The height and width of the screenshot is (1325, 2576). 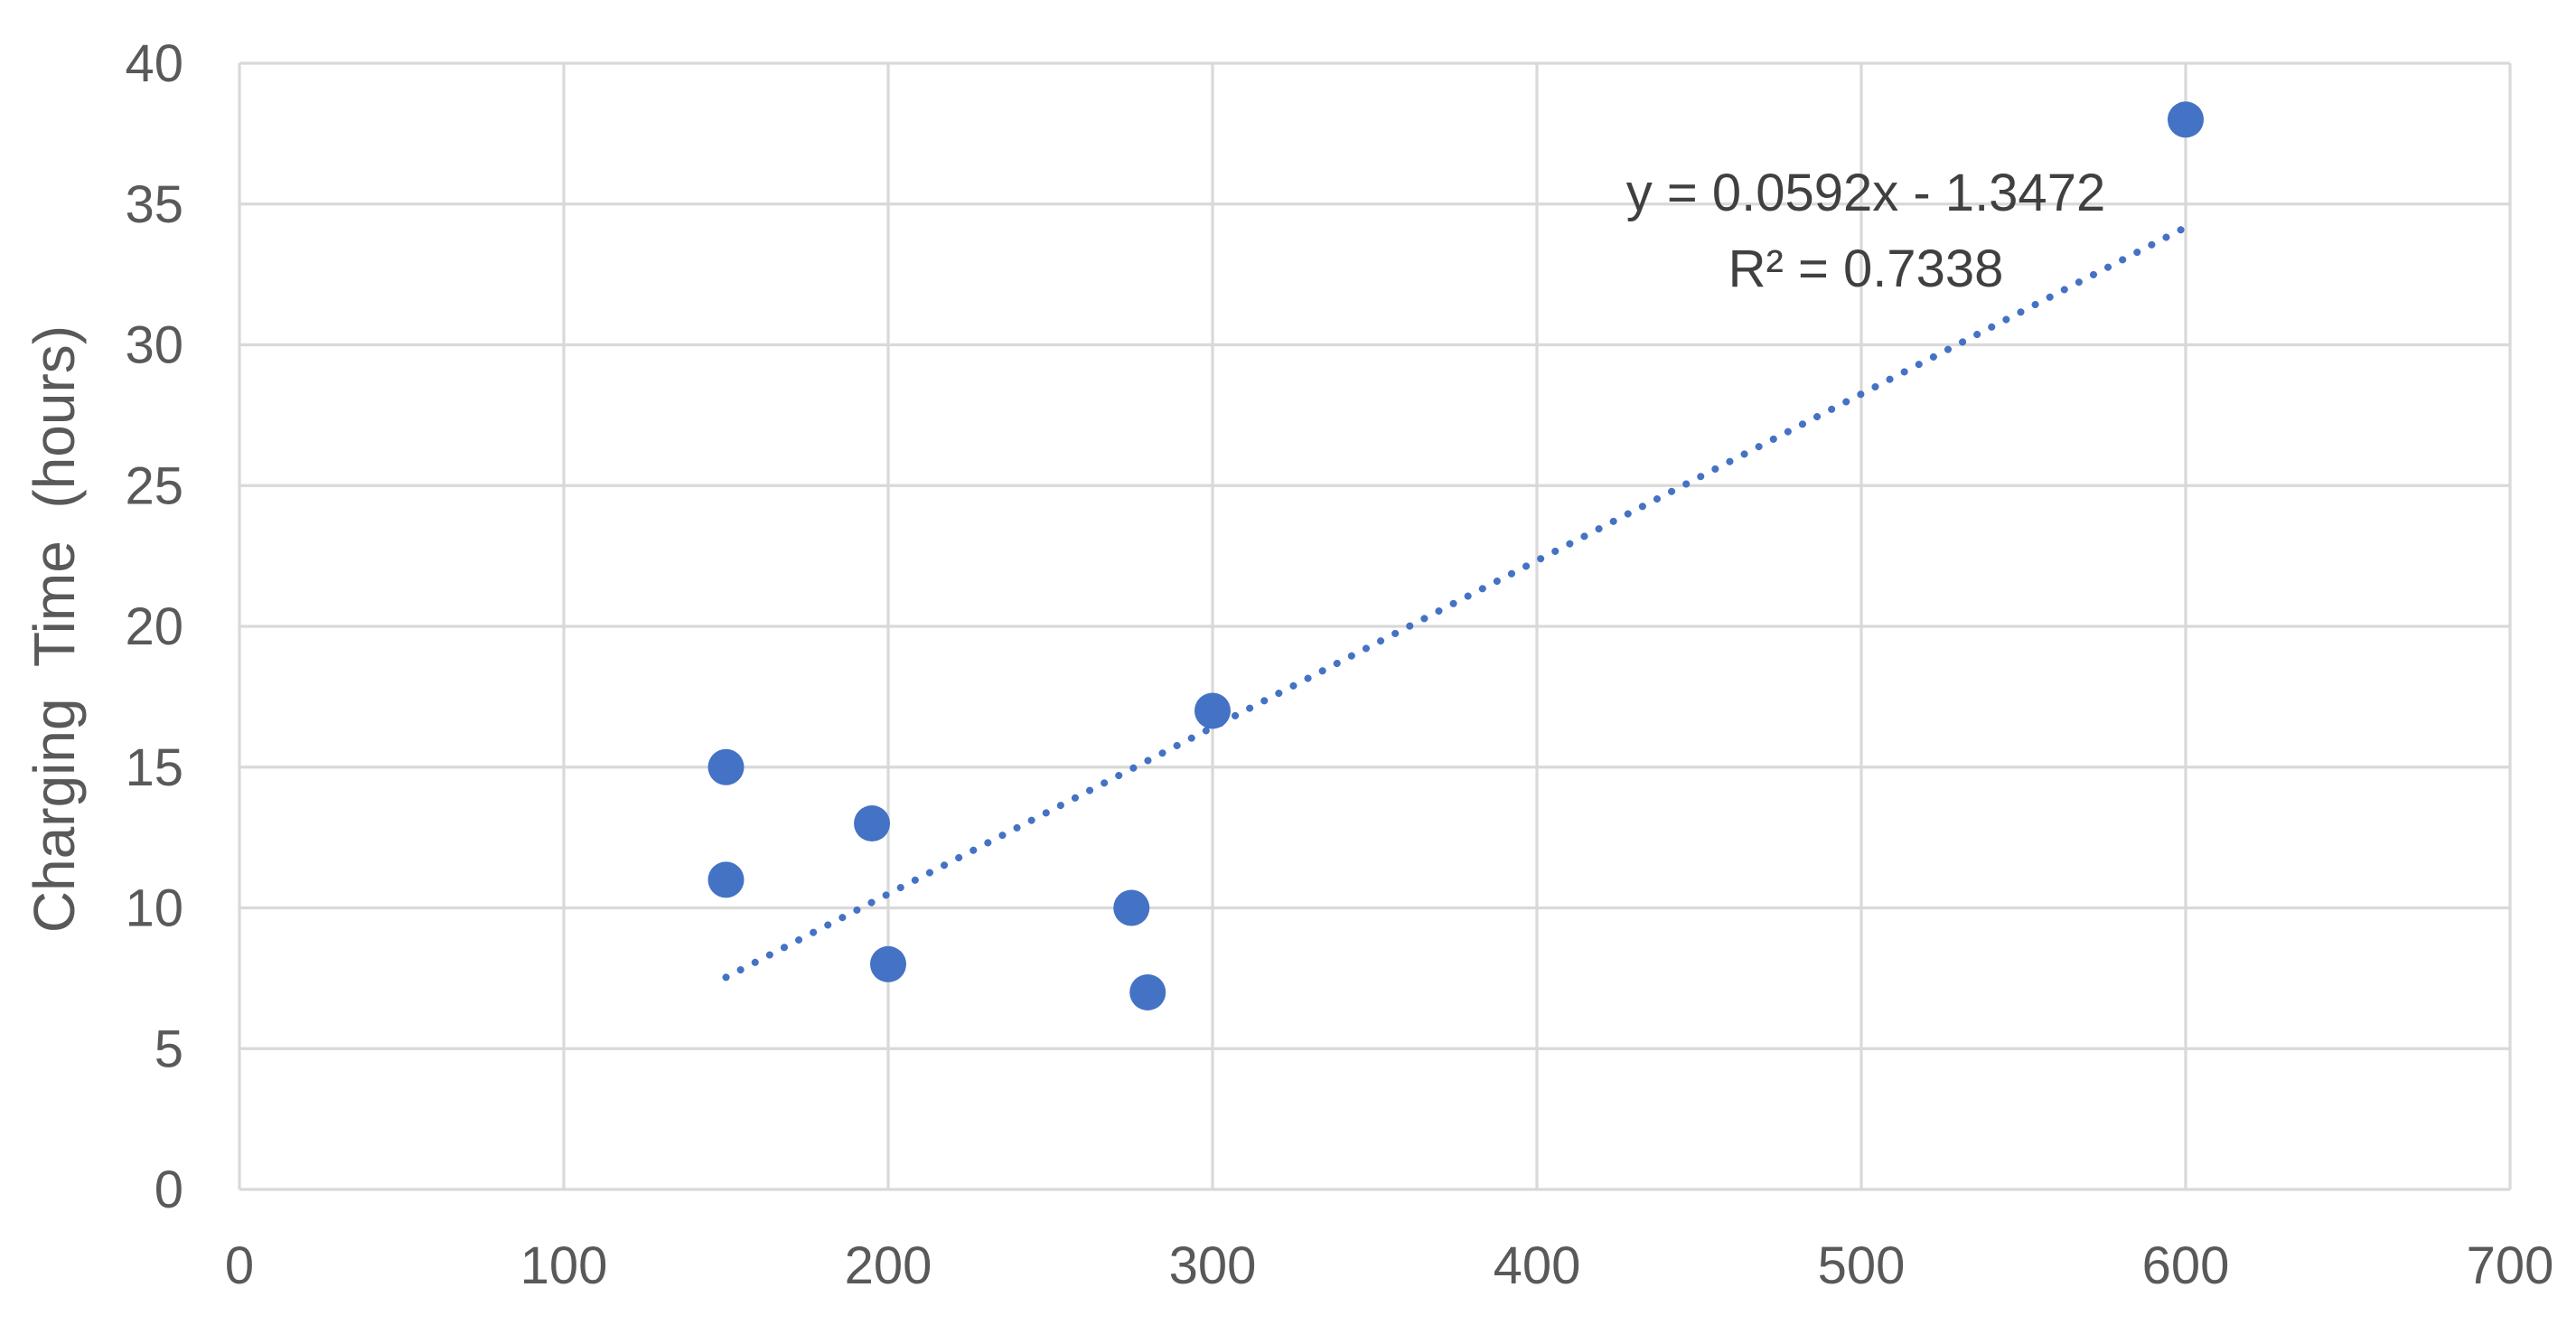 I want to click on y-tick-label: 5, so click(x=169, y=1049).